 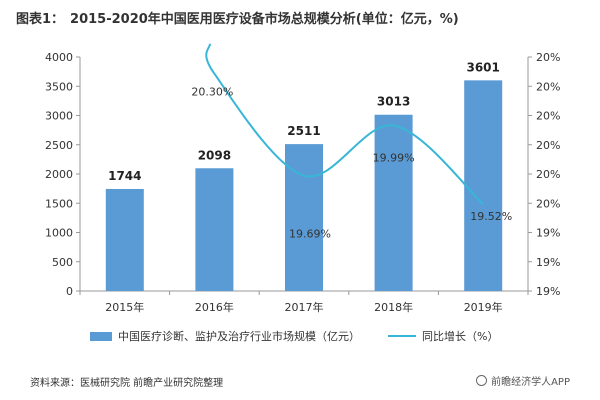 I want to click on legend-item-line: 同比增长（%）, so click(x=443, y=336).